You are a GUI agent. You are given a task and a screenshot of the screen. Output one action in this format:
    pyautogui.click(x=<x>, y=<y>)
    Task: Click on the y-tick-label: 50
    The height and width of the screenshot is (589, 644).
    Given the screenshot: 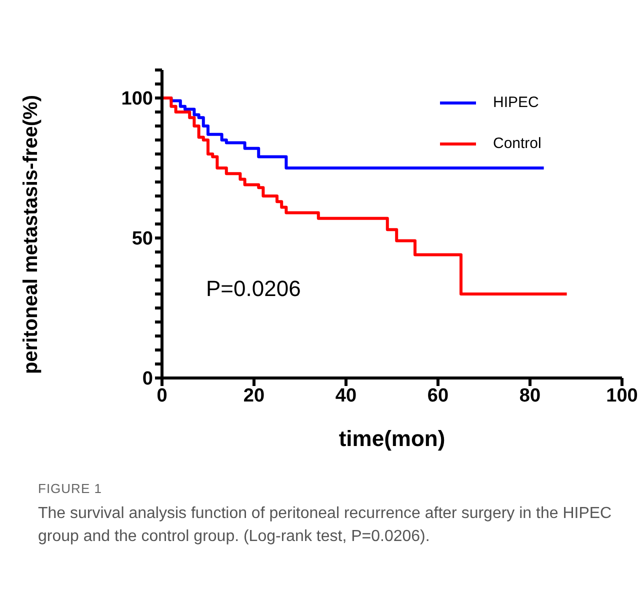 What is the action you would take?
    pyautogui.click(x=142, y=239)
    